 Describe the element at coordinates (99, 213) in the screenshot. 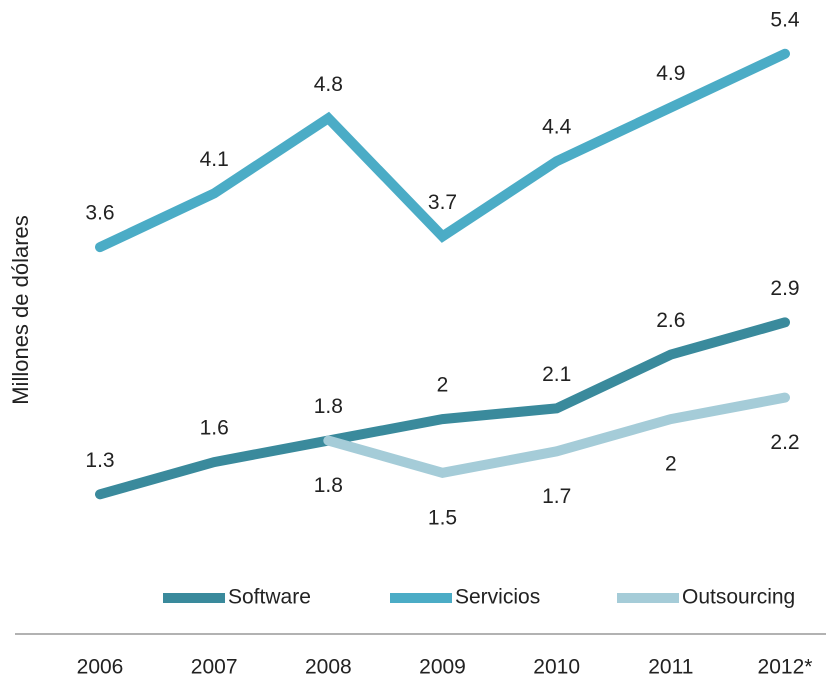

I see `data-label: 3.6` at that location.